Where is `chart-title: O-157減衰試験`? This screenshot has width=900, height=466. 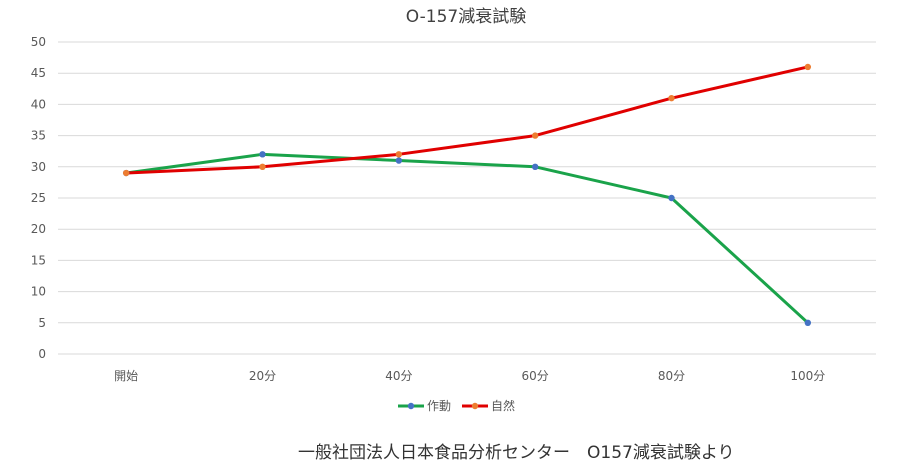
chart-title: O-157減衰試験 is located at coordinates (466, 17).